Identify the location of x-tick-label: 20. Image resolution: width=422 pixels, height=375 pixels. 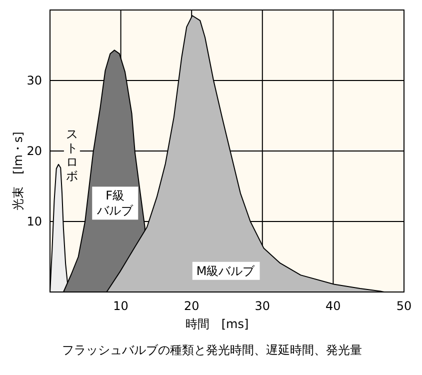
(192, 306).